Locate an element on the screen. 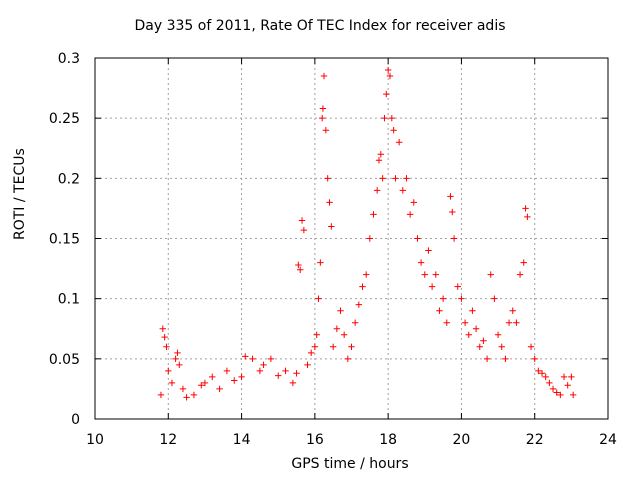 The width and height of the screenshot is (640, 480). x-tick-label: 18 is located at coordinates (388, 440).